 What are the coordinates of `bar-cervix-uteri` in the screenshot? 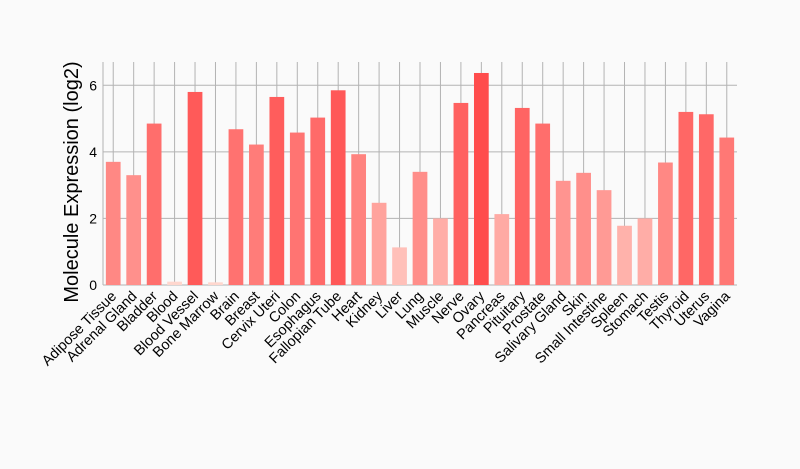 It's located at (277, 191).